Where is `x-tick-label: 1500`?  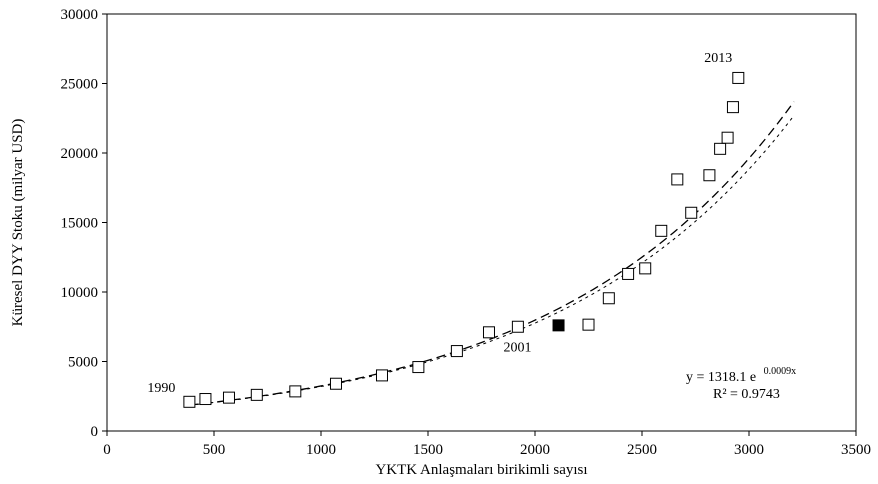
x-tick-label: 1500 is located at coordinates (428, 450).